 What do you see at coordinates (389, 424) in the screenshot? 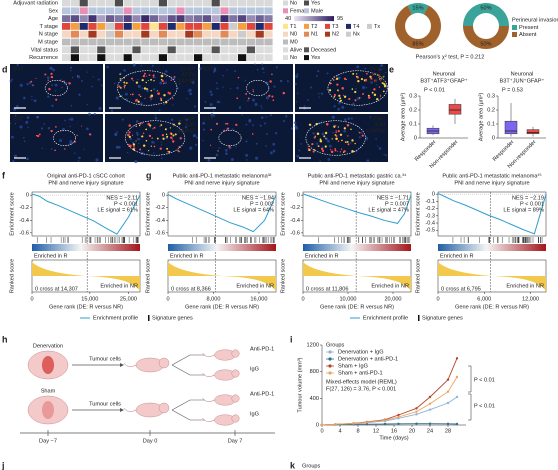
I see `growth-line` at bounding box center [389, 424].